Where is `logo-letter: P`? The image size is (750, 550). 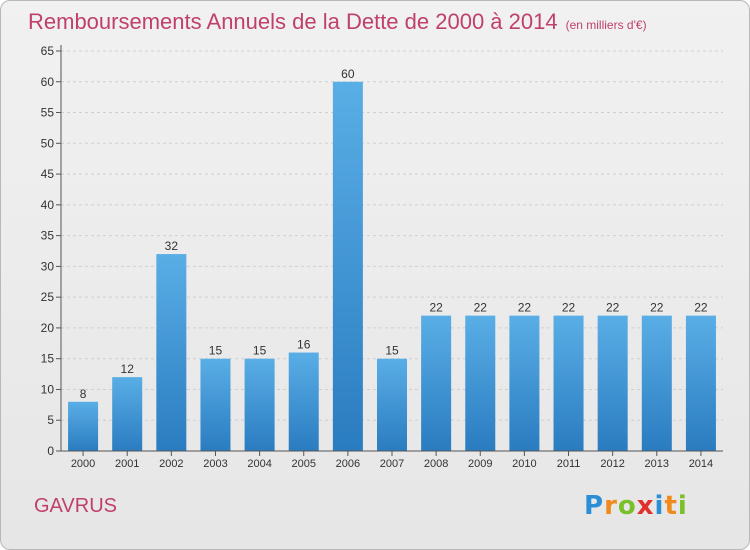 logo-letter: P is located at coordinates (594, 506).